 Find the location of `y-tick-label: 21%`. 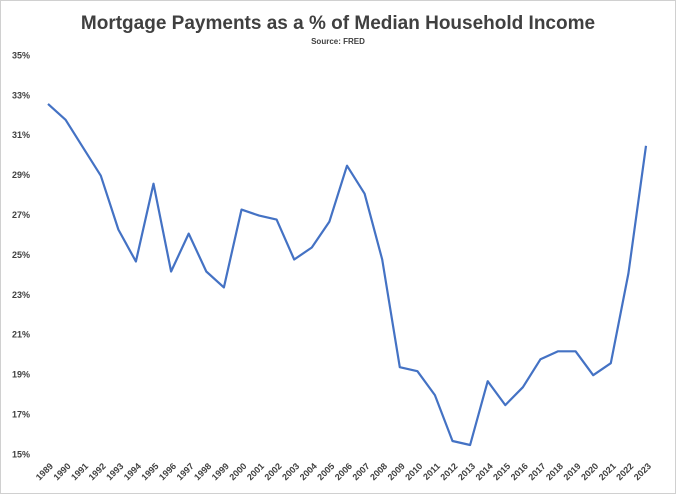

y-tick-label: 21% is located at coordinates (21, 335).